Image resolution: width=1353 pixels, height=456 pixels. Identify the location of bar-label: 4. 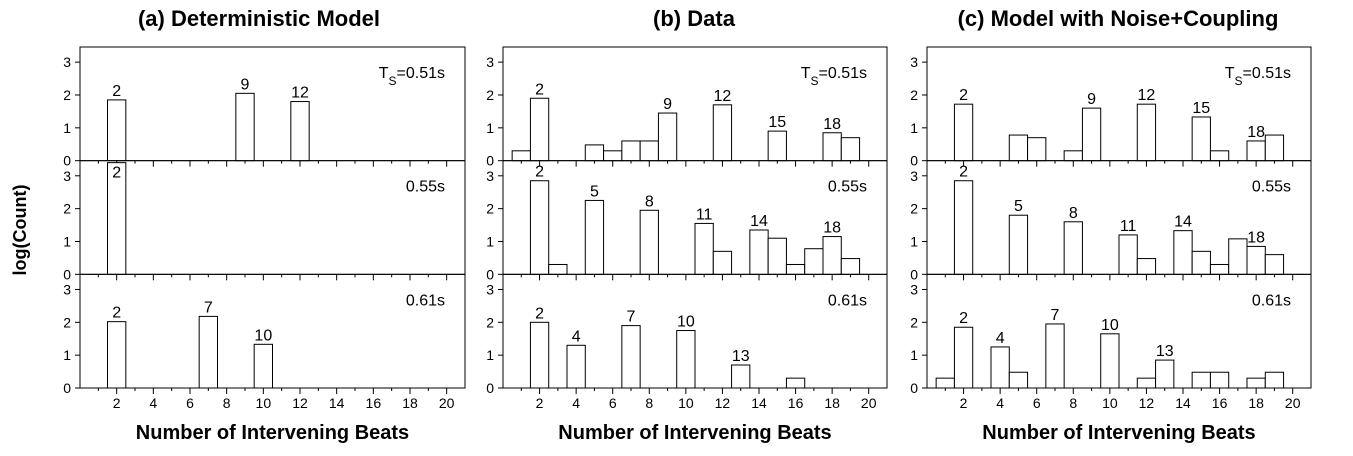
(1000, 338).